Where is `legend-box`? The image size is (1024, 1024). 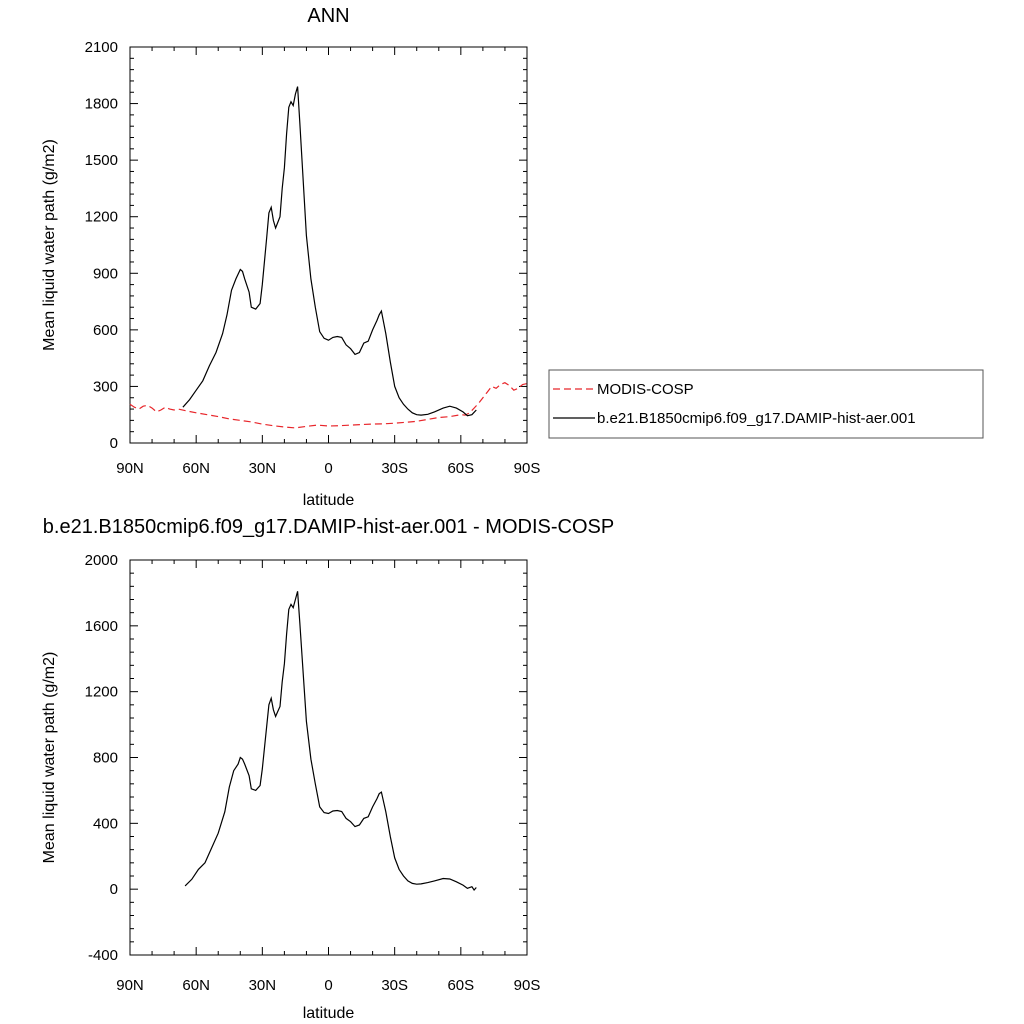 legend-box is located at coordinates (766, 404).